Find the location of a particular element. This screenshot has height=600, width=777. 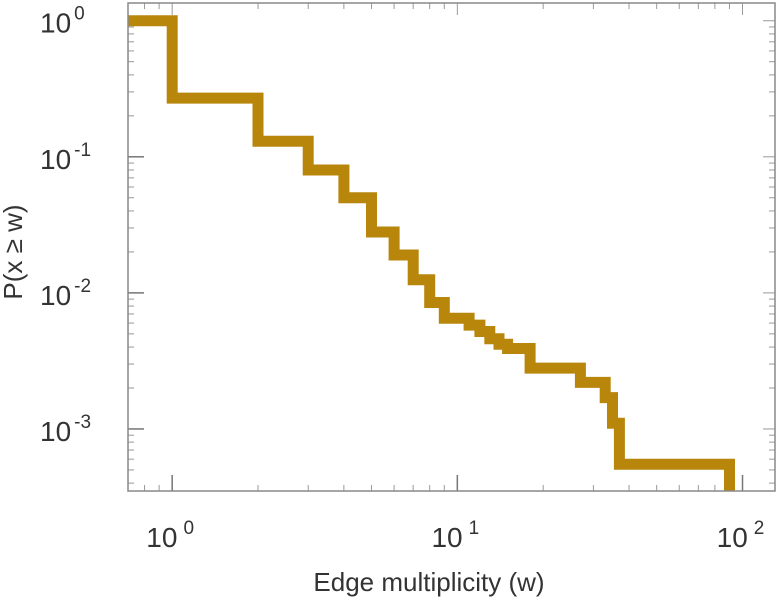

y-tick-label: 10 -1 is located at coordinates (65, 157).